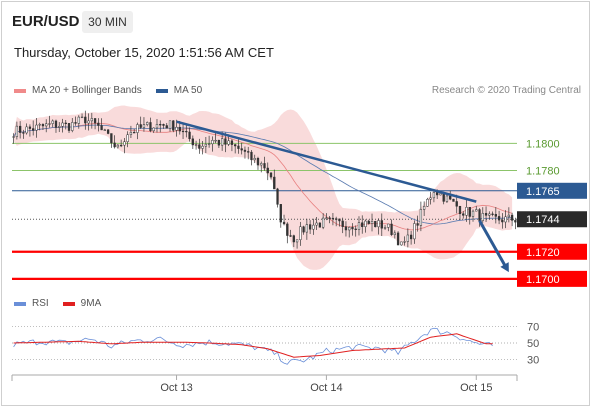  What do you see at coordinates (543, 171) in the screenshot?
I see `level-label-1.1780: 1.1780` at bounding box center [543, 171].